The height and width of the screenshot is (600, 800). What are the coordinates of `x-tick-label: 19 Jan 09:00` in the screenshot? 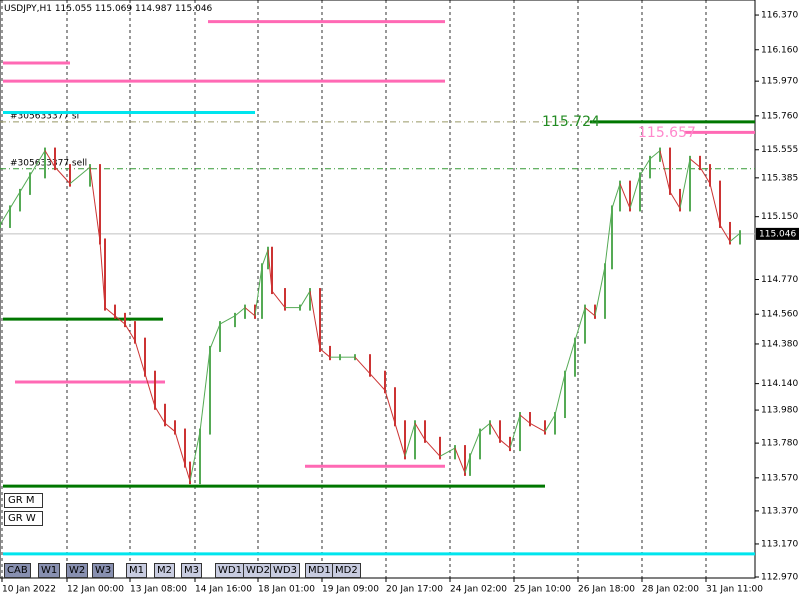 It's located at (350, 590).